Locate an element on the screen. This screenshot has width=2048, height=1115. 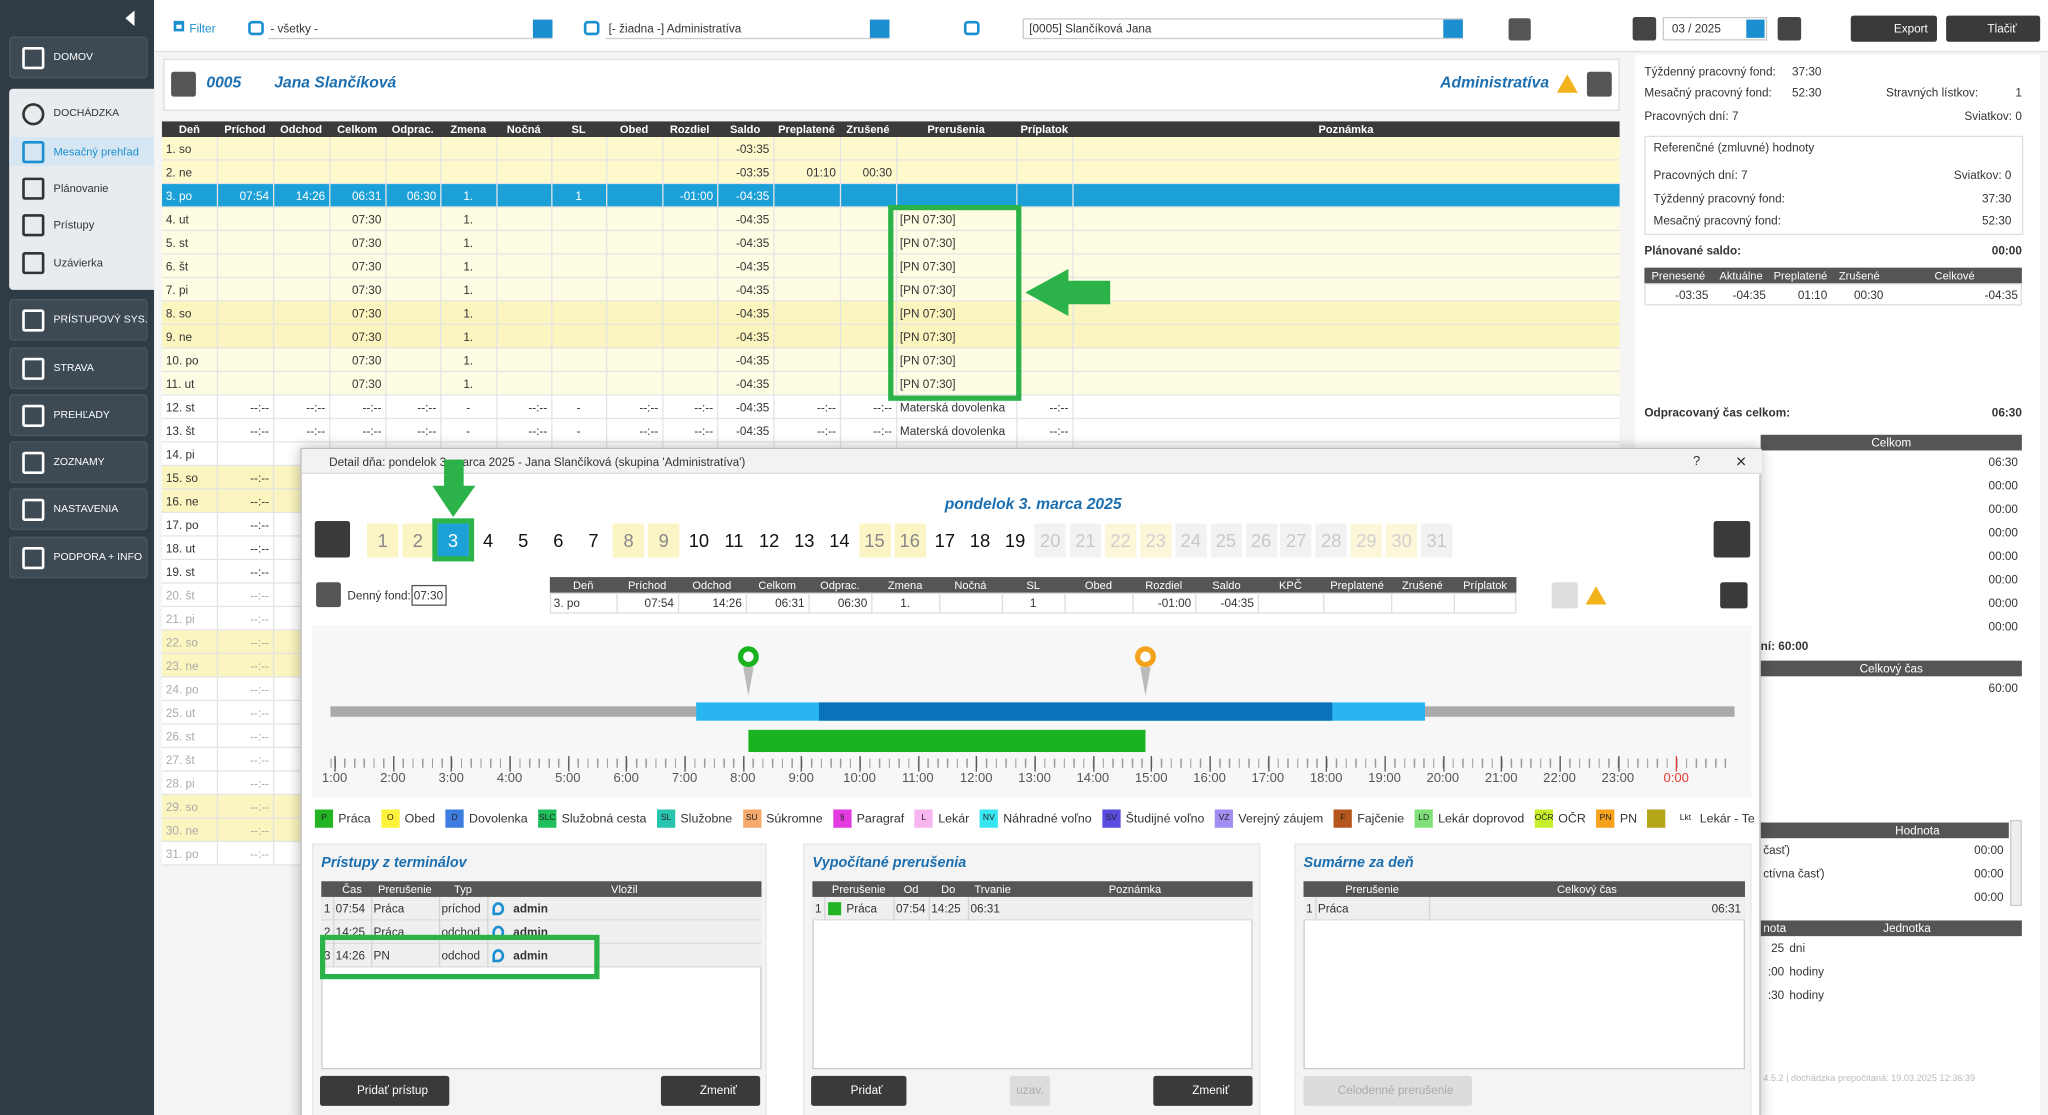
legend-label: Fajčenie is located at coordinates (1381, 818).